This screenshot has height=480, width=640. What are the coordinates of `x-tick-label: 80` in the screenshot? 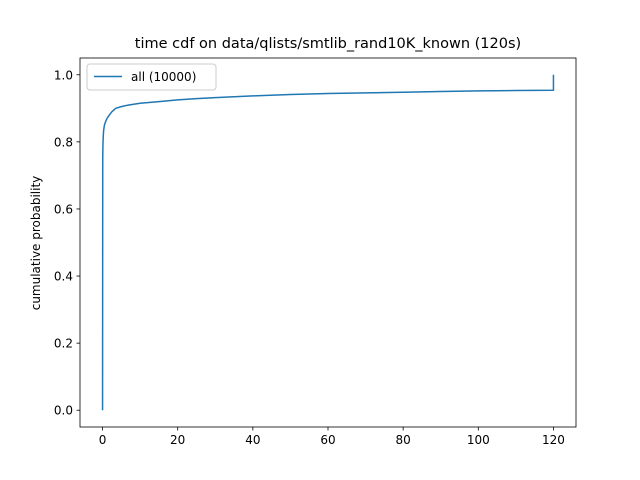 It's located at (403, 440).